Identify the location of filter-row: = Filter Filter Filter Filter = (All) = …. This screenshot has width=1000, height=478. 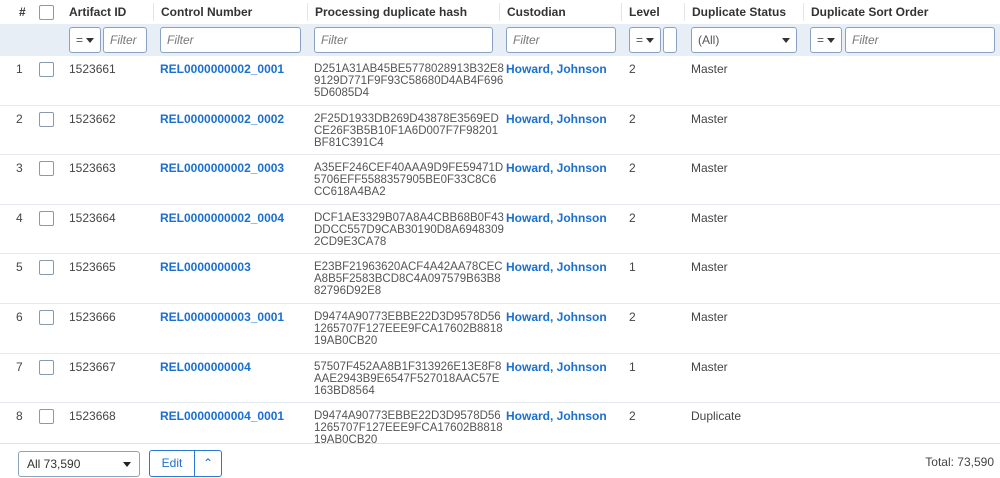
(500, 40).